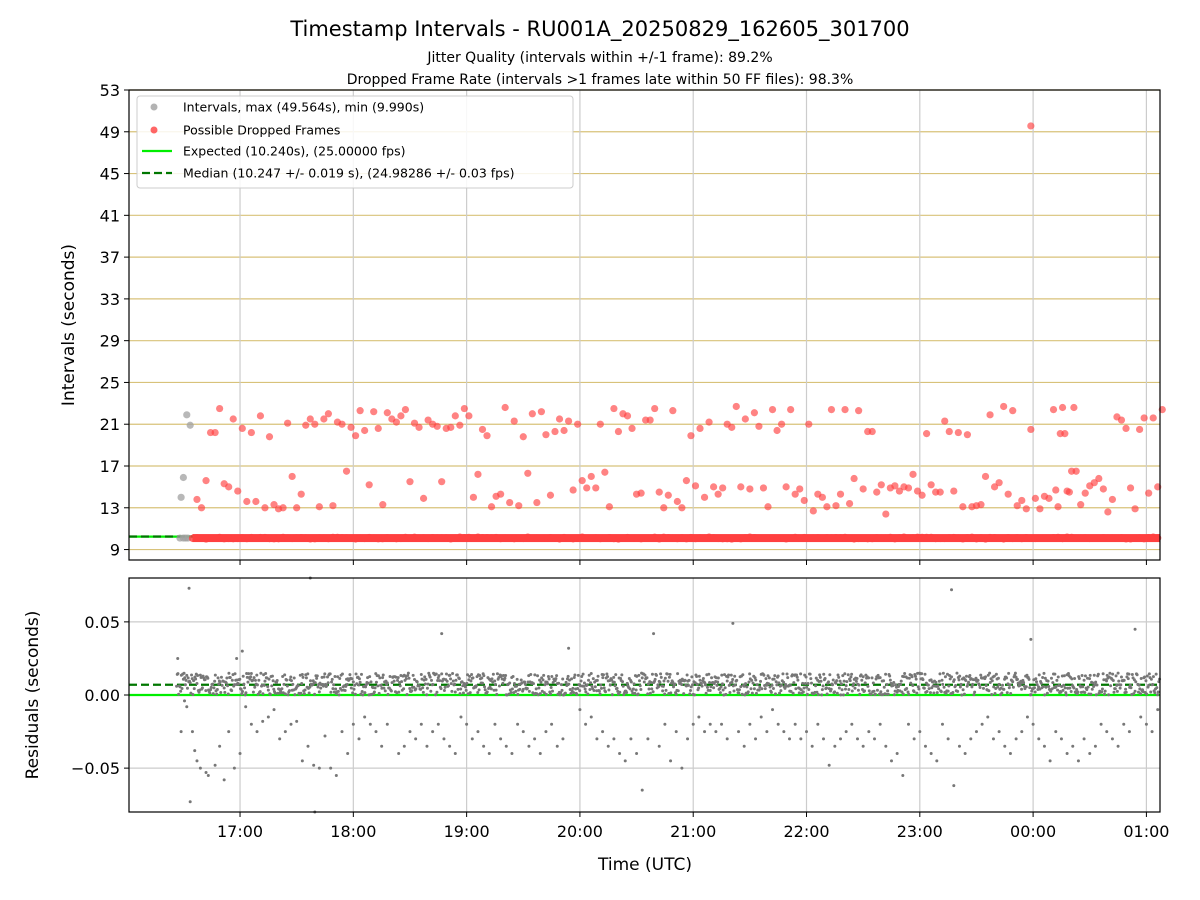  I want to click on x-tick-label: 18:00, so click(353, 831).